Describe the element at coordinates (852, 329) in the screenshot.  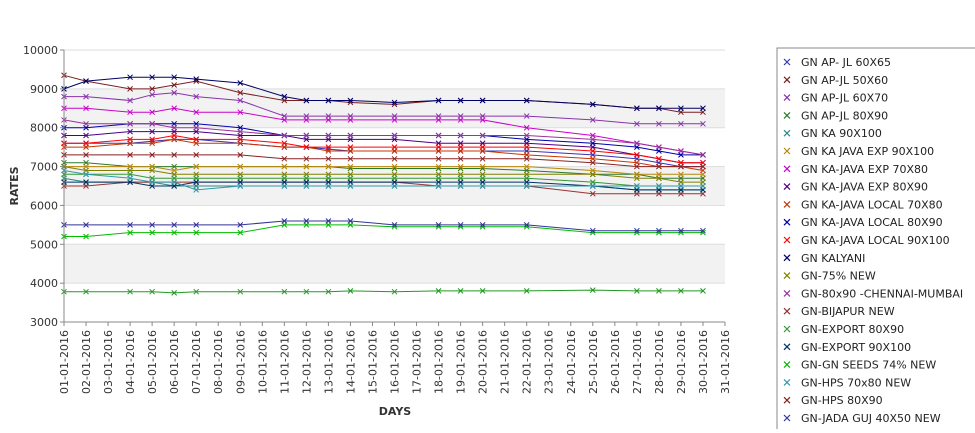
I see `legend-entry-label: GN-EXPORT 80X90` at that location.